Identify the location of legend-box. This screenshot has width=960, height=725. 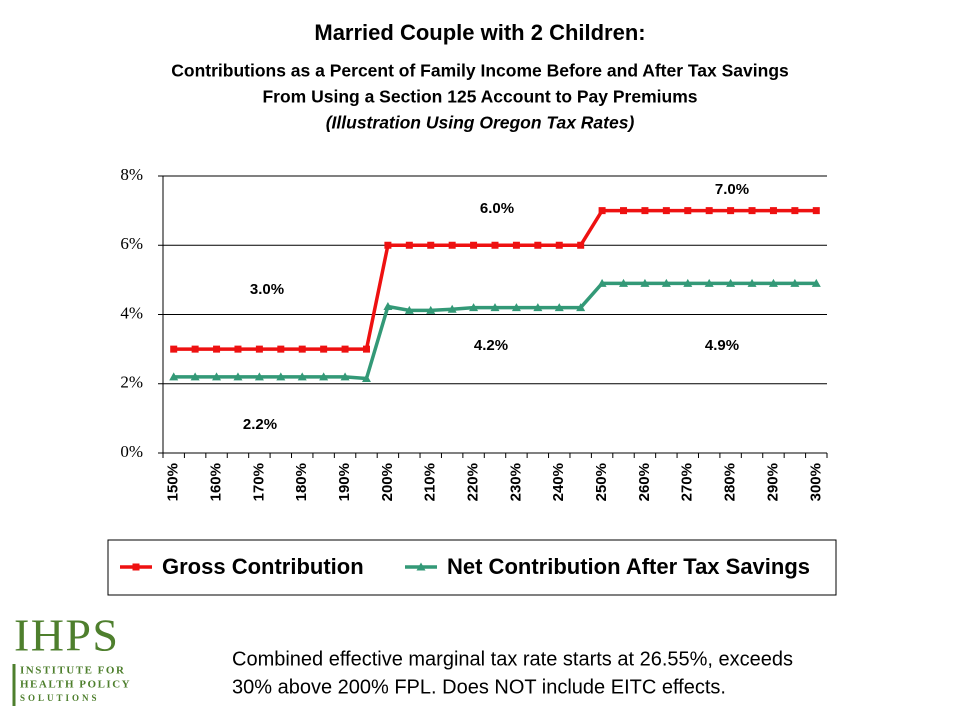
(472, 567).